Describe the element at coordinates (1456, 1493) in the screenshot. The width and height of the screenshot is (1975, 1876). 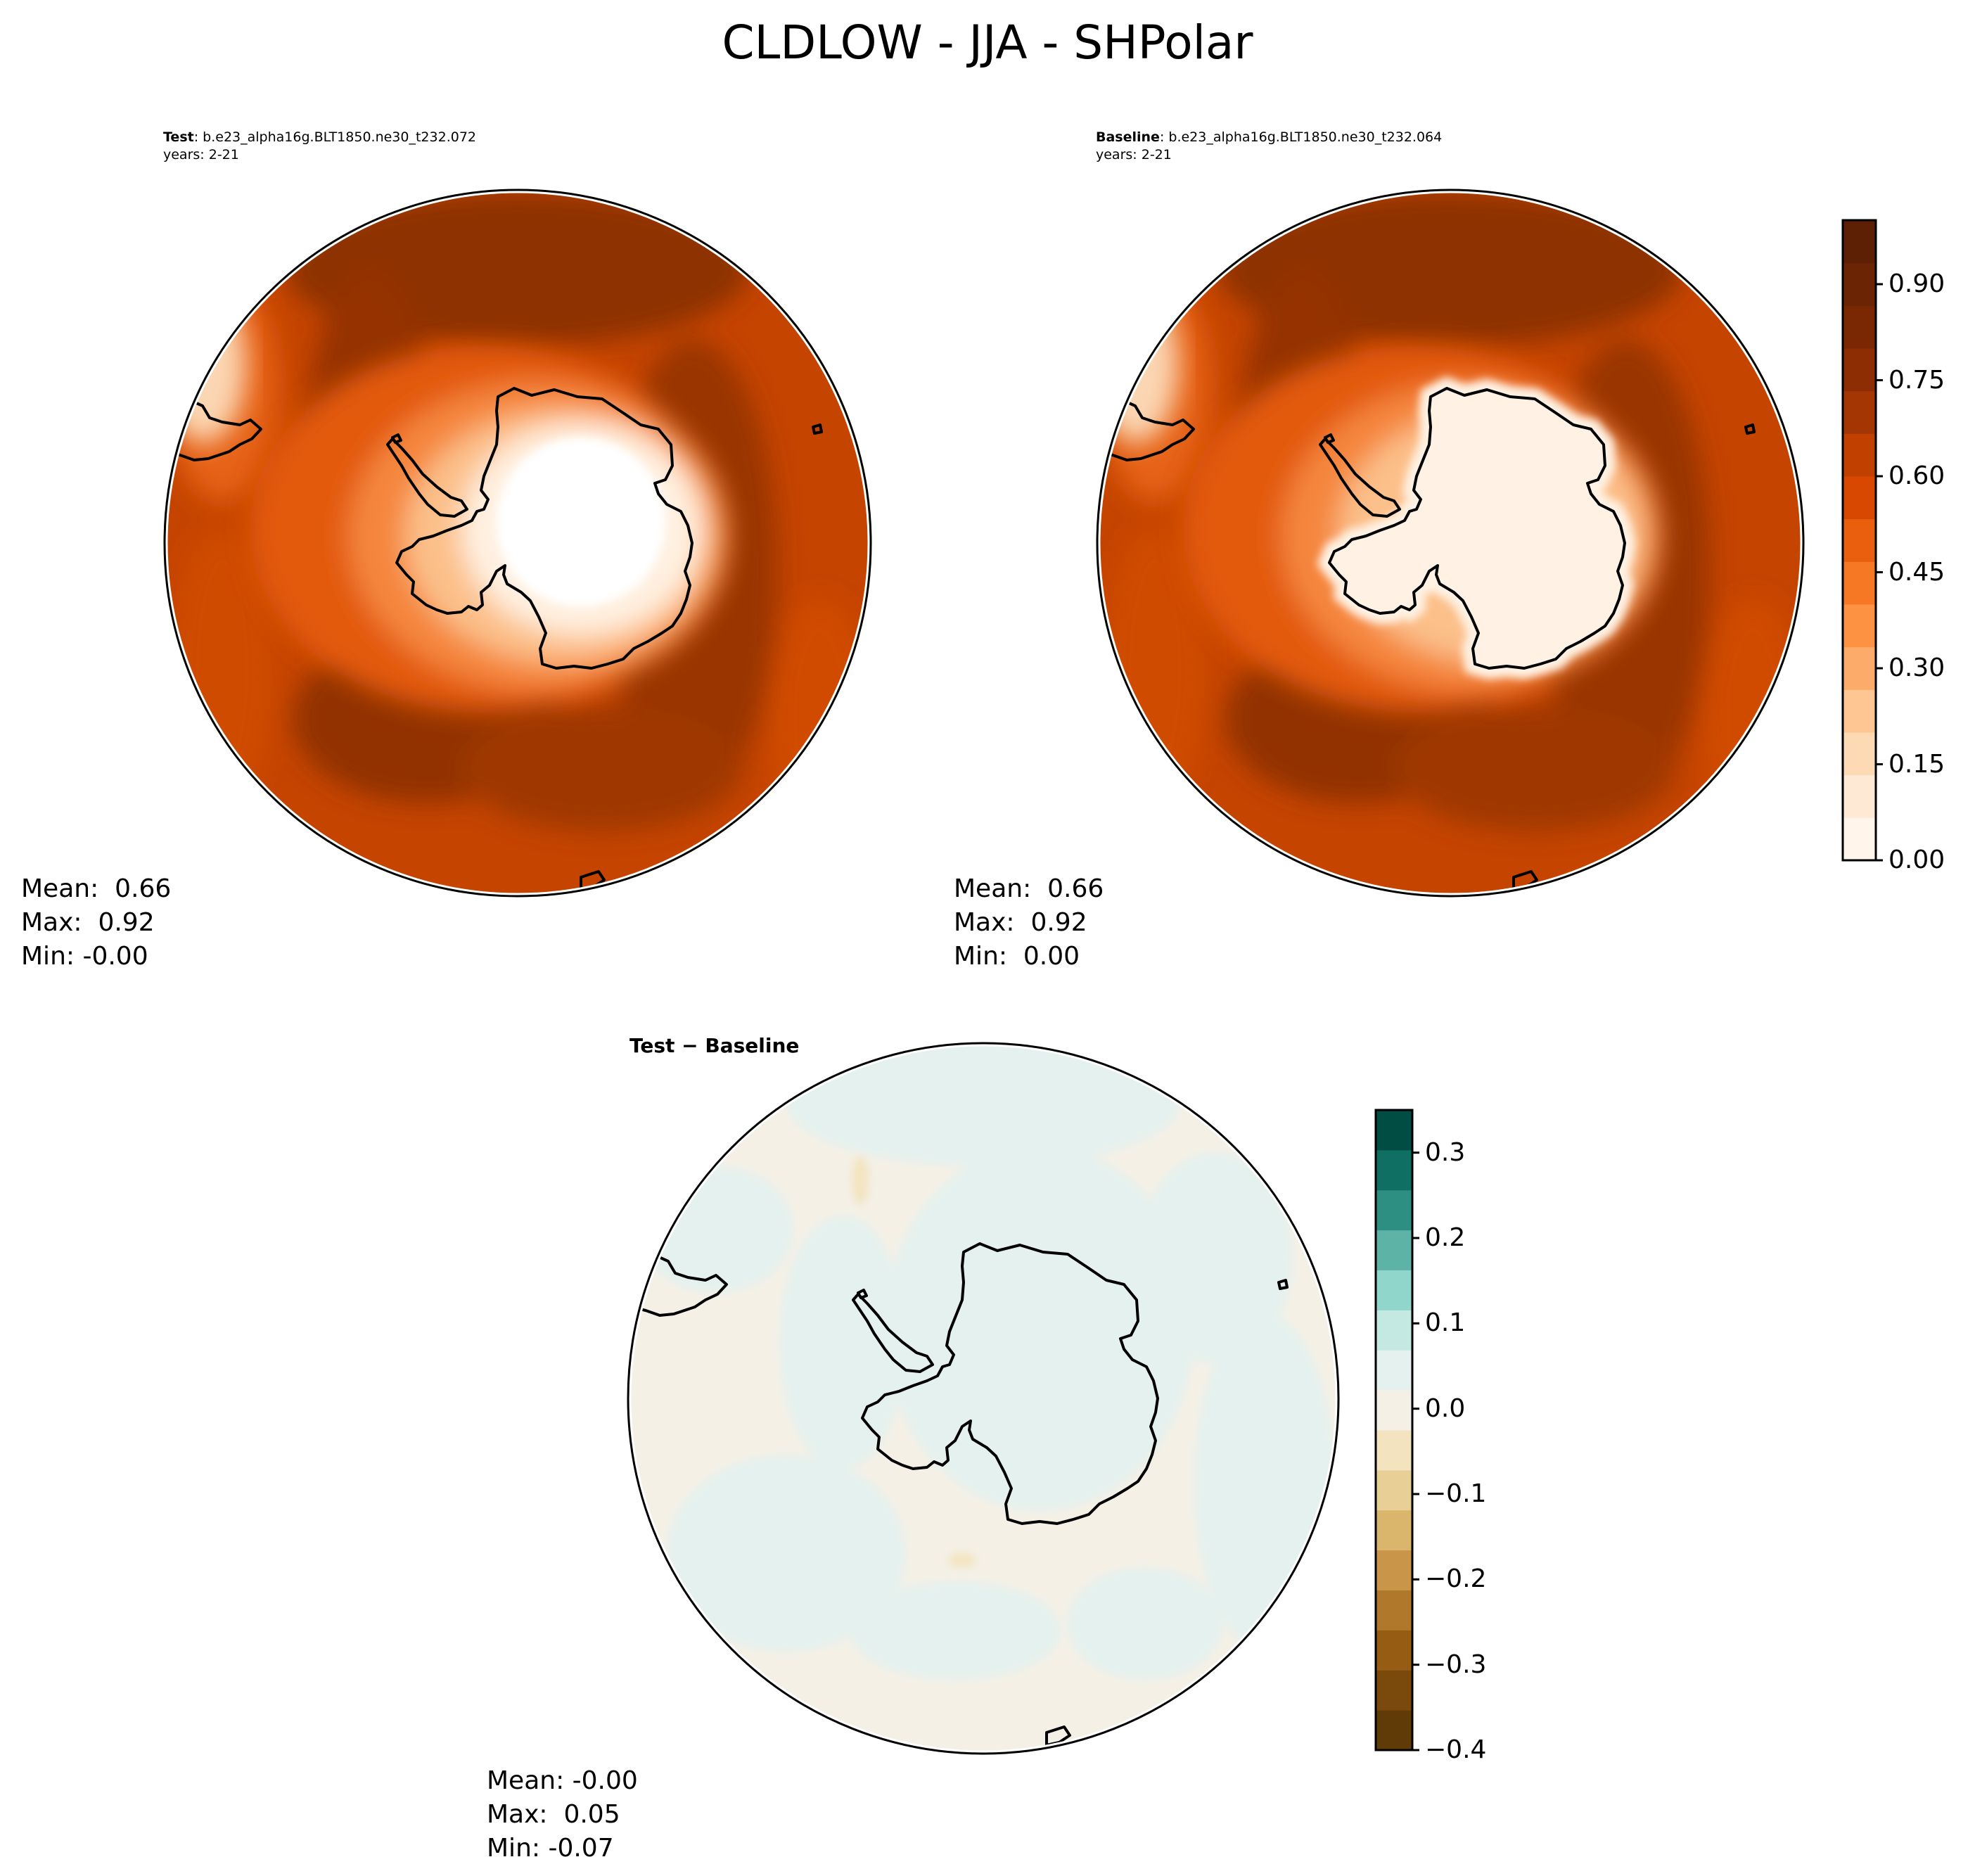
I see `diff-colorbar-tick-label: −0.1` at that location.